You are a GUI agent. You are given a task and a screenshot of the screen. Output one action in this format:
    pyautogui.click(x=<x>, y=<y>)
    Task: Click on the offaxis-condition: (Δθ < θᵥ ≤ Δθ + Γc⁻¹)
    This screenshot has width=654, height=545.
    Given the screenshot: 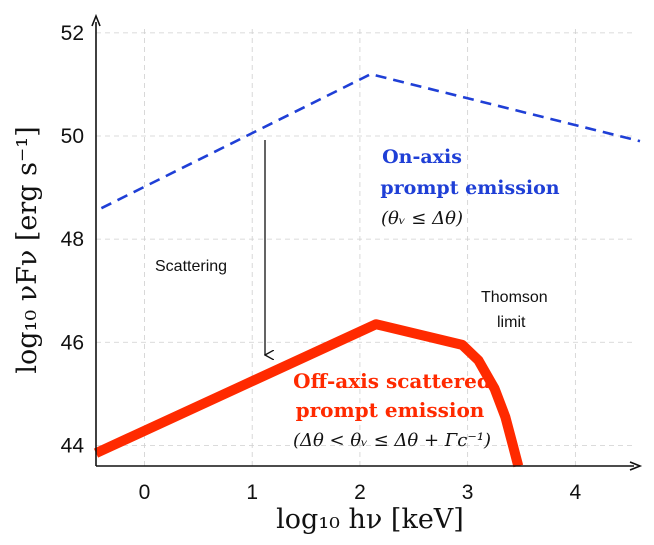 What is the action you would take?
    pyautogui.click(x=392, y=440)
    